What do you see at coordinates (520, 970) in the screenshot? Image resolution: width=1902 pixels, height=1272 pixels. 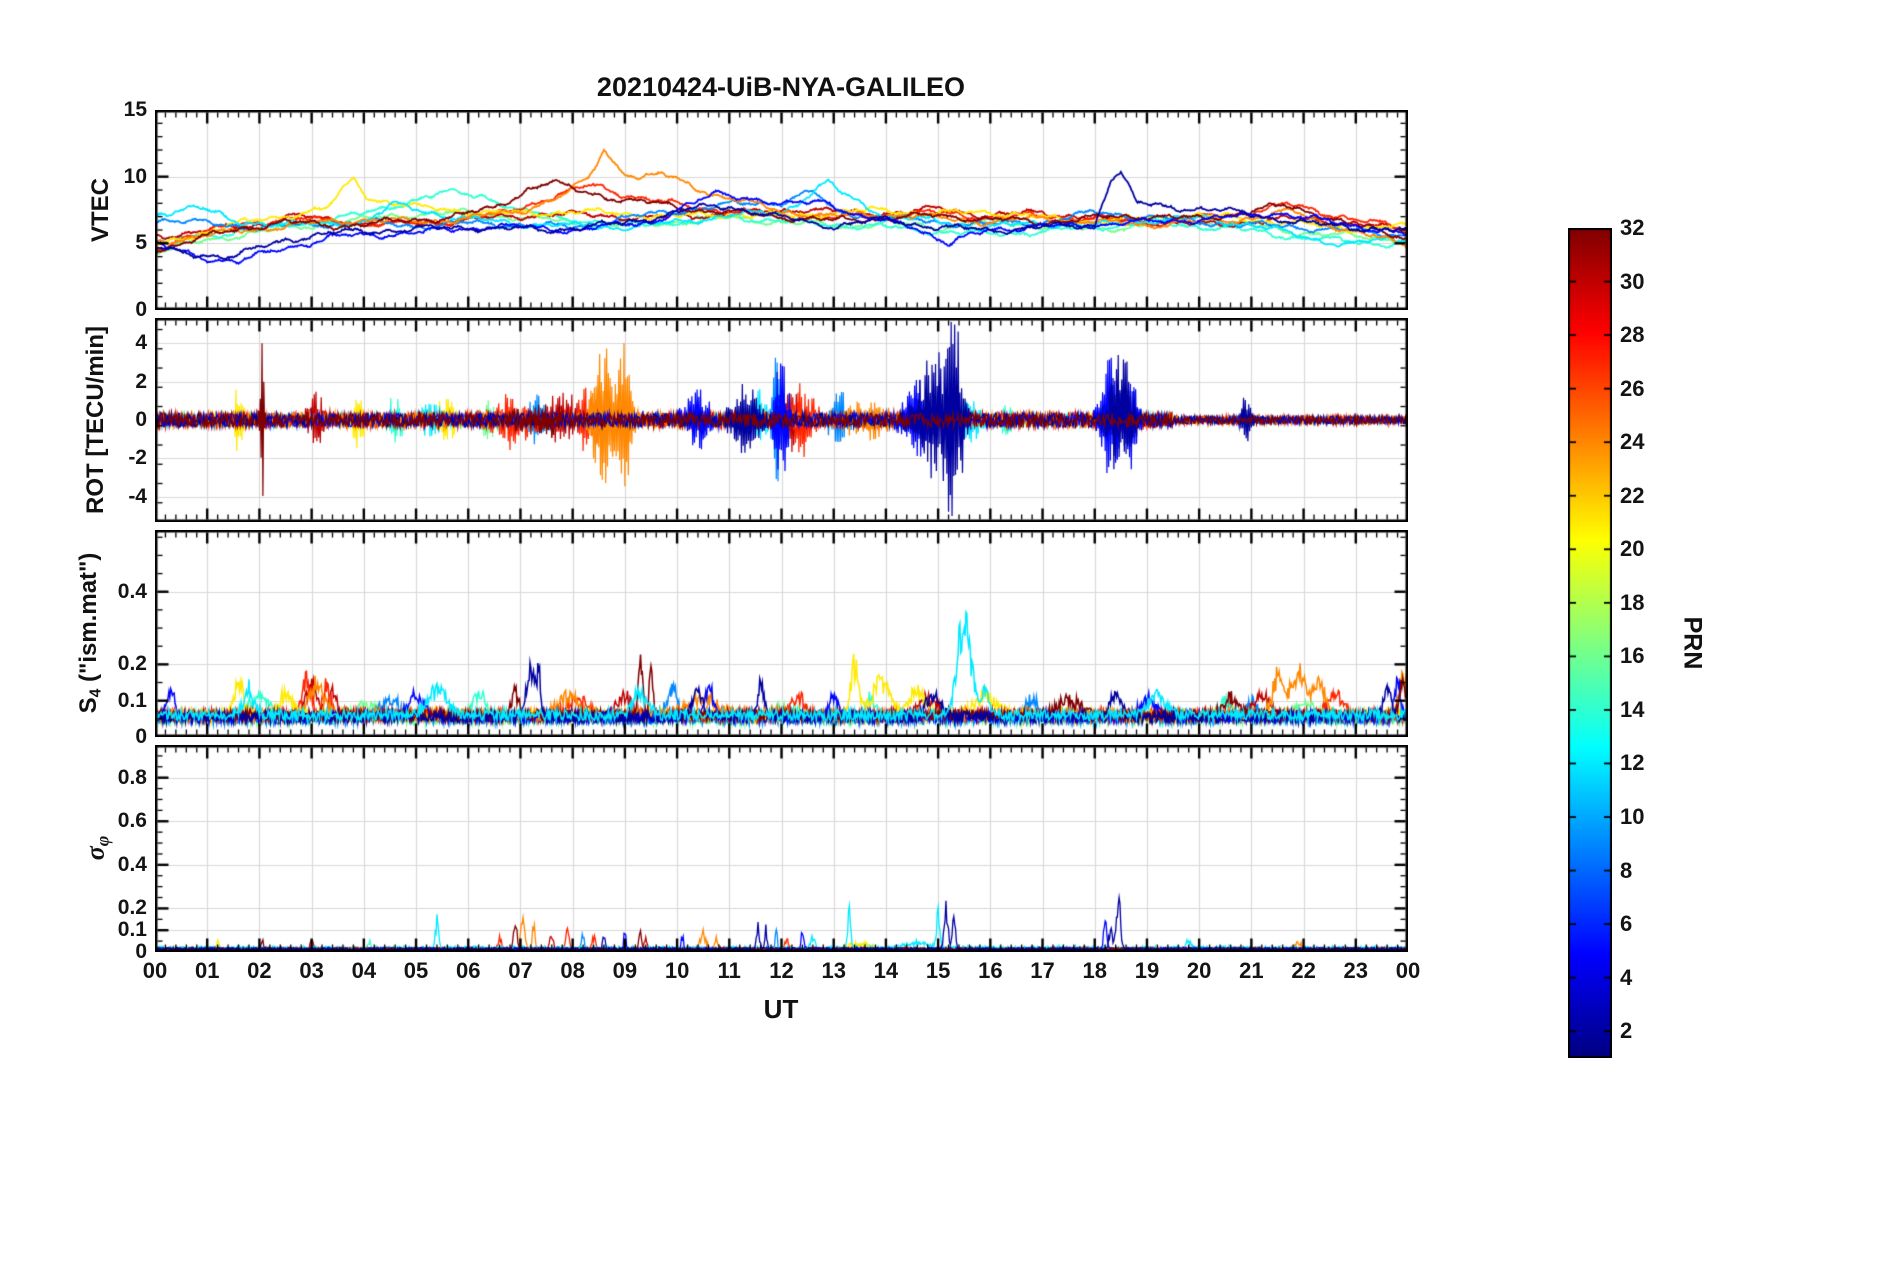 I see `x-tick-label: 07` at bounding box center [520, 970].